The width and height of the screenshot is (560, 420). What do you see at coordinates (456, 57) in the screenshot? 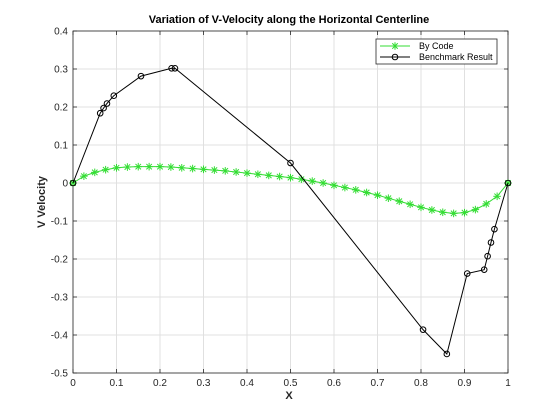
I see `legend-label-benchmark: Benchmark Result` at bounding box center [456, 57].